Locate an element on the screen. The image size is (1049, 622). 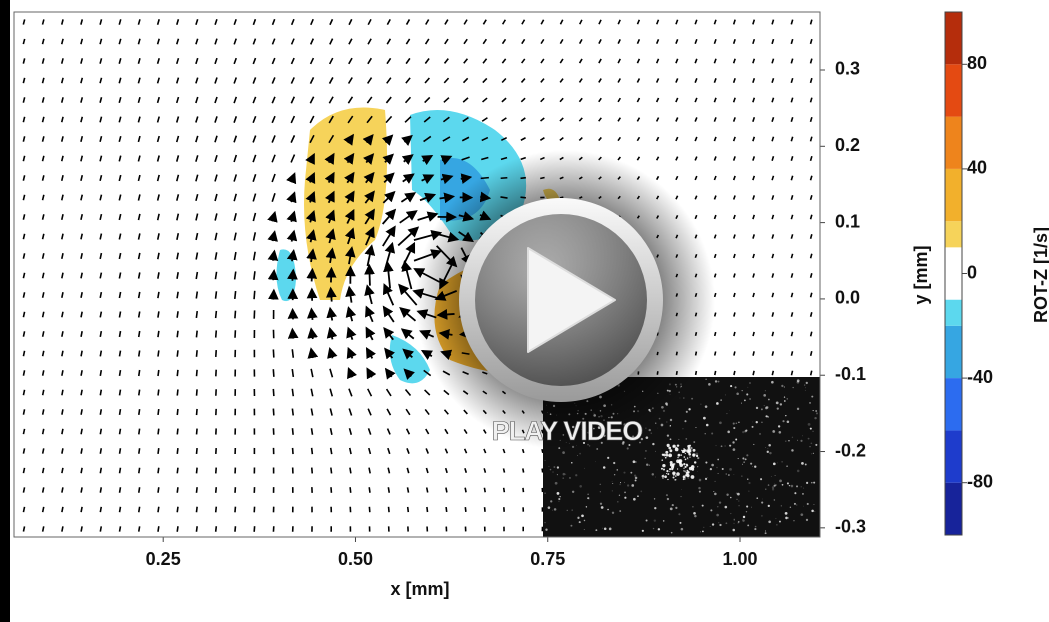
colorbar-tick-label: -40 is located at coordinates (980, 377).